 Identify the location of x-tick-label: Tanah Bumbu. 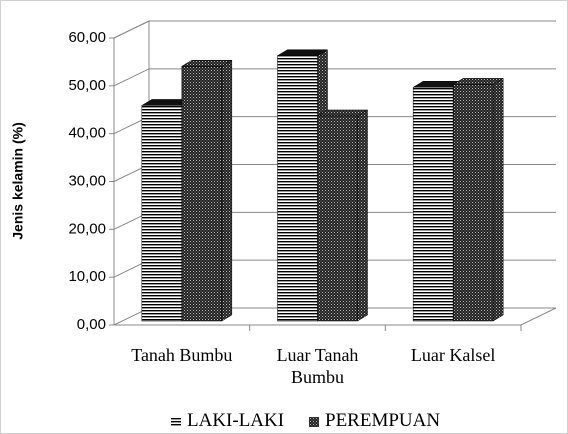
(182, 355).